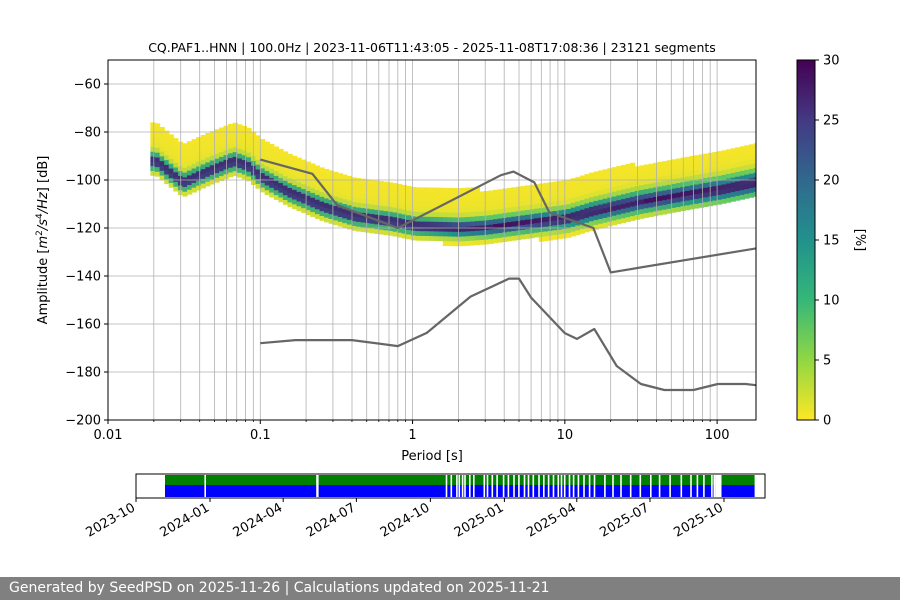 This screenshot has width=900, height=600. Describe the element at coordinates (479, 520) in the screenshot. I see `timeline-tick-label: 2025-01` at that location.